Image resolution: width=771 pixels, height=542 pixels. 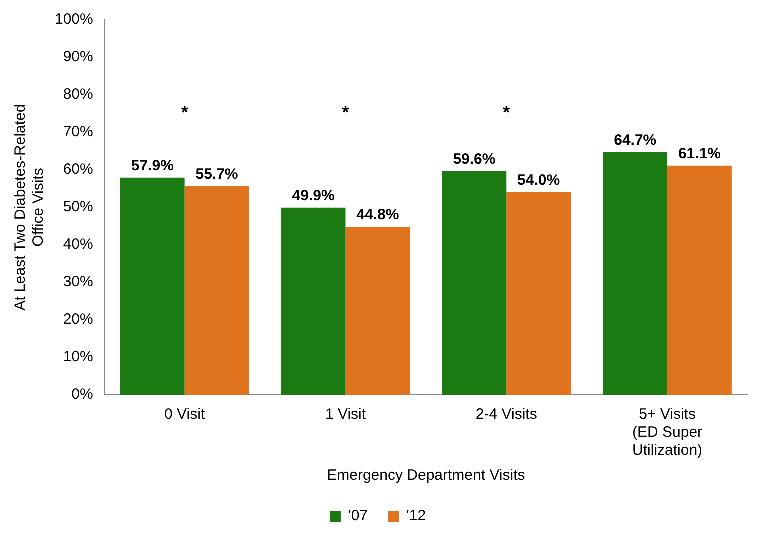 I want to click on data-label: 57.9%, so click(x=152, y=166).